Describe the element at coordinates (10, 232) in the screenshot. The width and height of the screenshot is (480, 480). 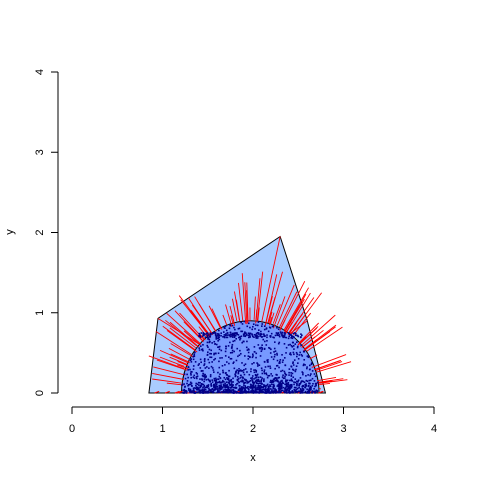
I see `y-axis-label: y` at that location.